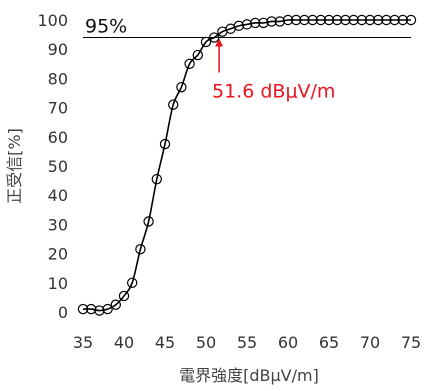 This screenshot has height=391, width=437. What do you see at coordinates (58, 195) in the screenshot?
I see `y-tick-label: 40` at bounding box center [58, 195].